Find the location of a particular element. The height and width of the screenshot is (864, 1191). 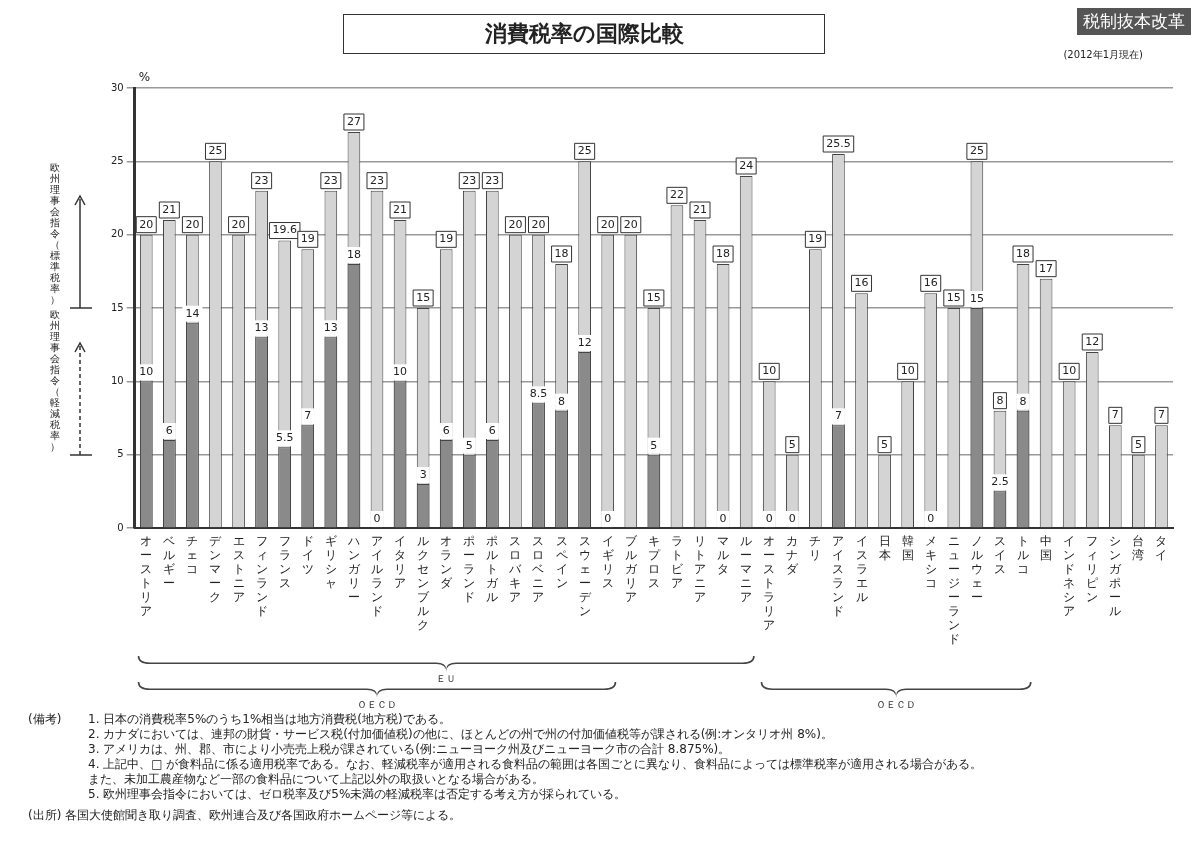

text: 2. カナダにおいては、連邦の財貨・サービス税(付加価値税)の他に、ほとんどの州で州の付加価値税等が課される(例:オンタリオ州 8%)。 is located at coordinates (461, 734).